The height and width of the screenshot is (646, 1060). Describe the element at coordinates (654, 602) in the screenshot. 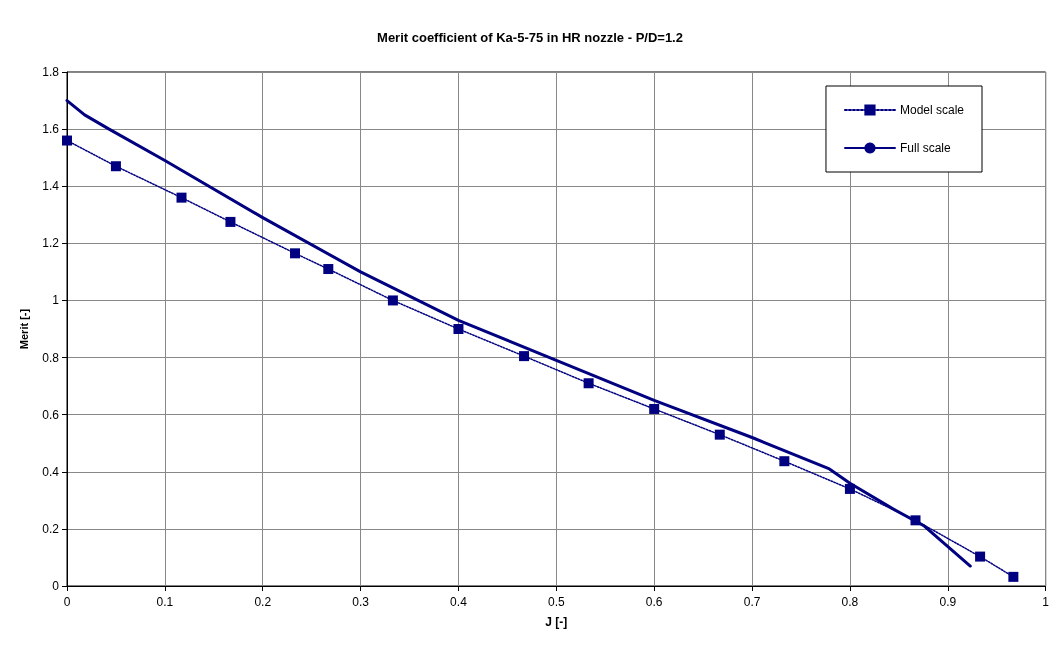

I see `x-tick-label: 0.6` at that location.